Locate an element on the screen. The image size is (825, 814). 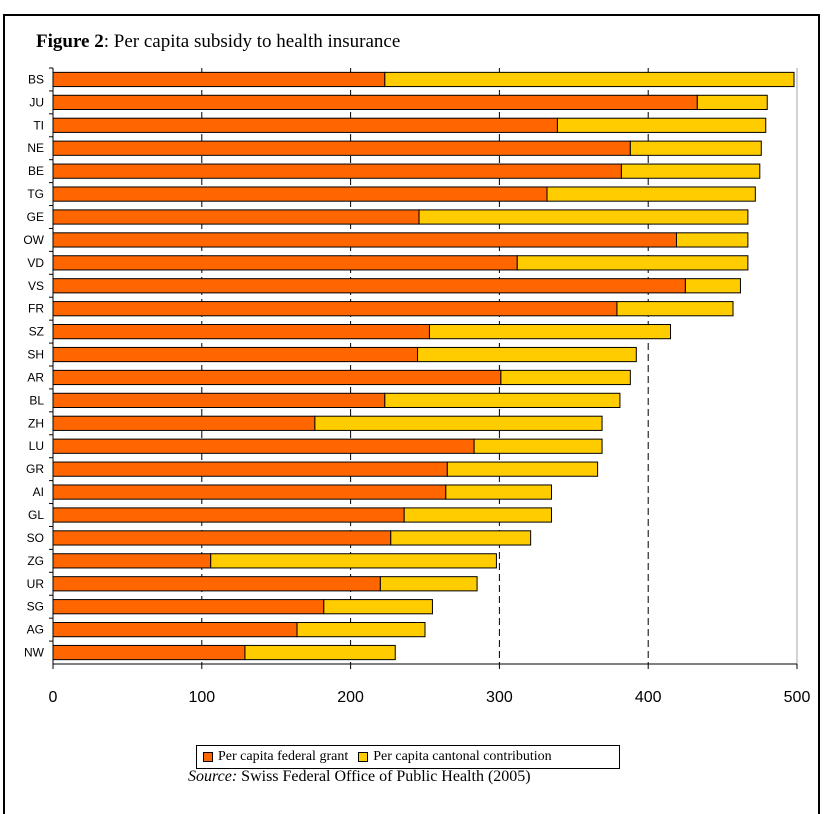
bar-ge-cantonal is located at coordinates (583, 217).